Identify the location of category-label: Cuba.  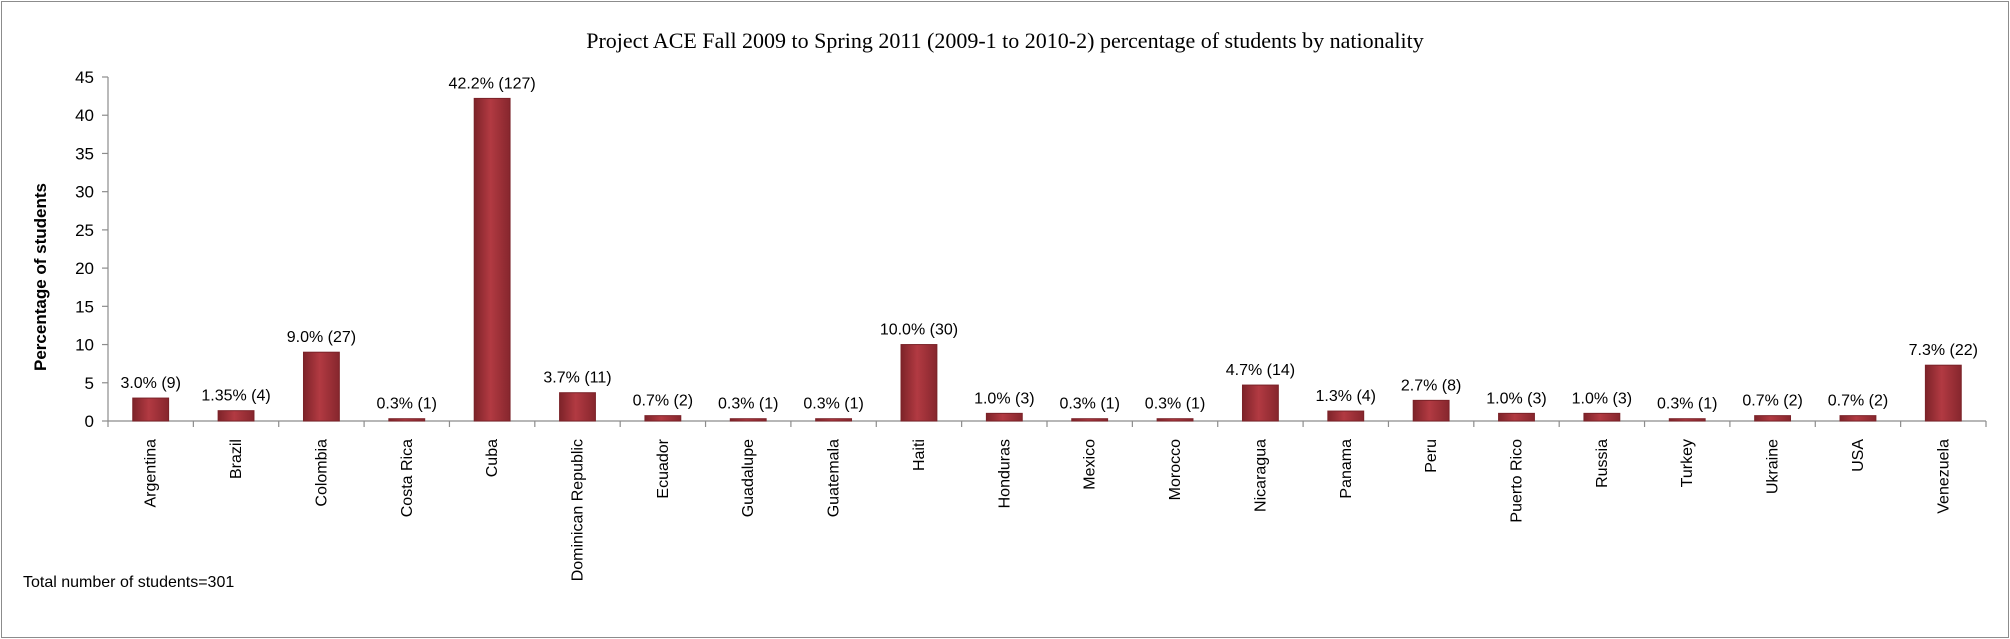
(492, 458).